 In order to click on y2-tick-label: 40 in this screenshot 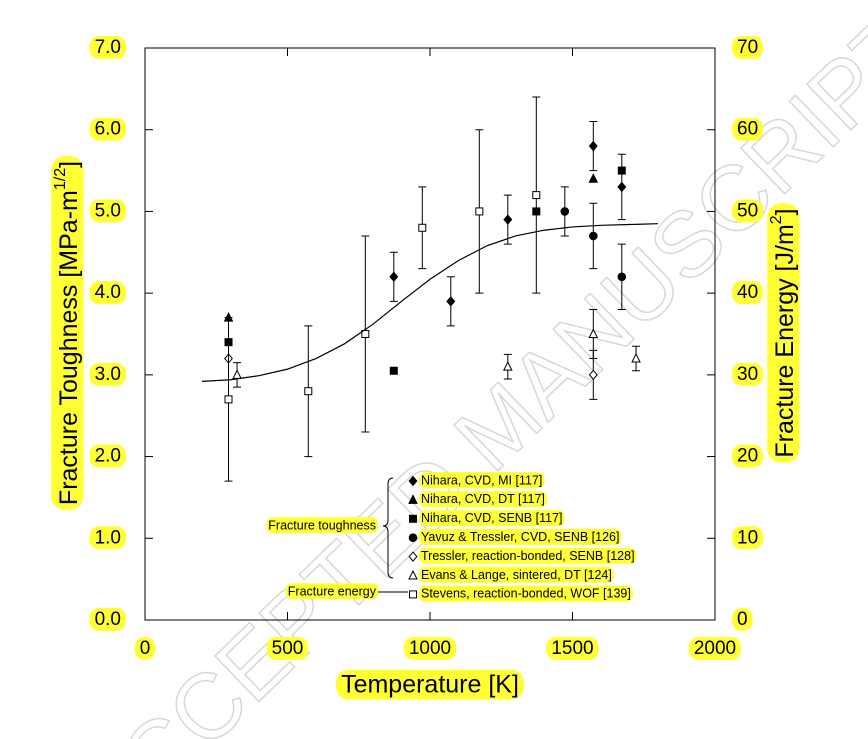, I will do `click(747, 292)`.